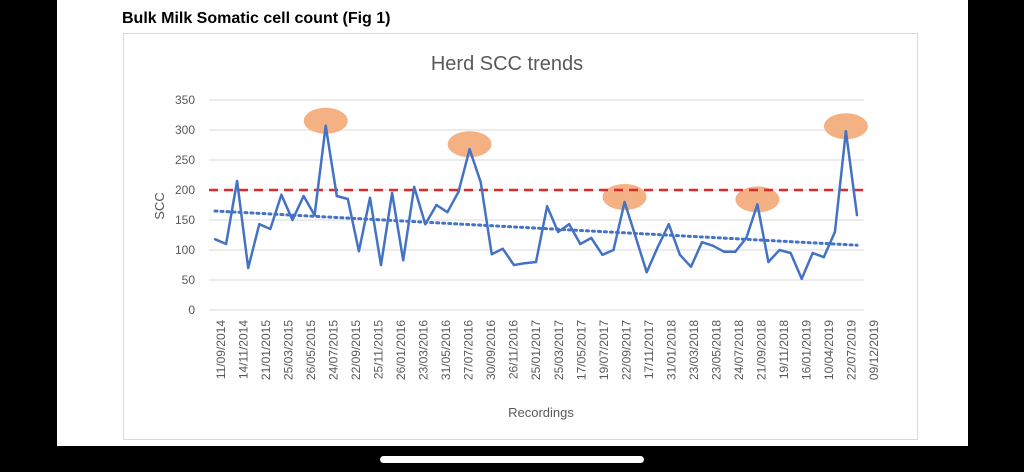 This screenshot has height=472, width=1024. I want to click on trendline-layer, so click(536, 228).